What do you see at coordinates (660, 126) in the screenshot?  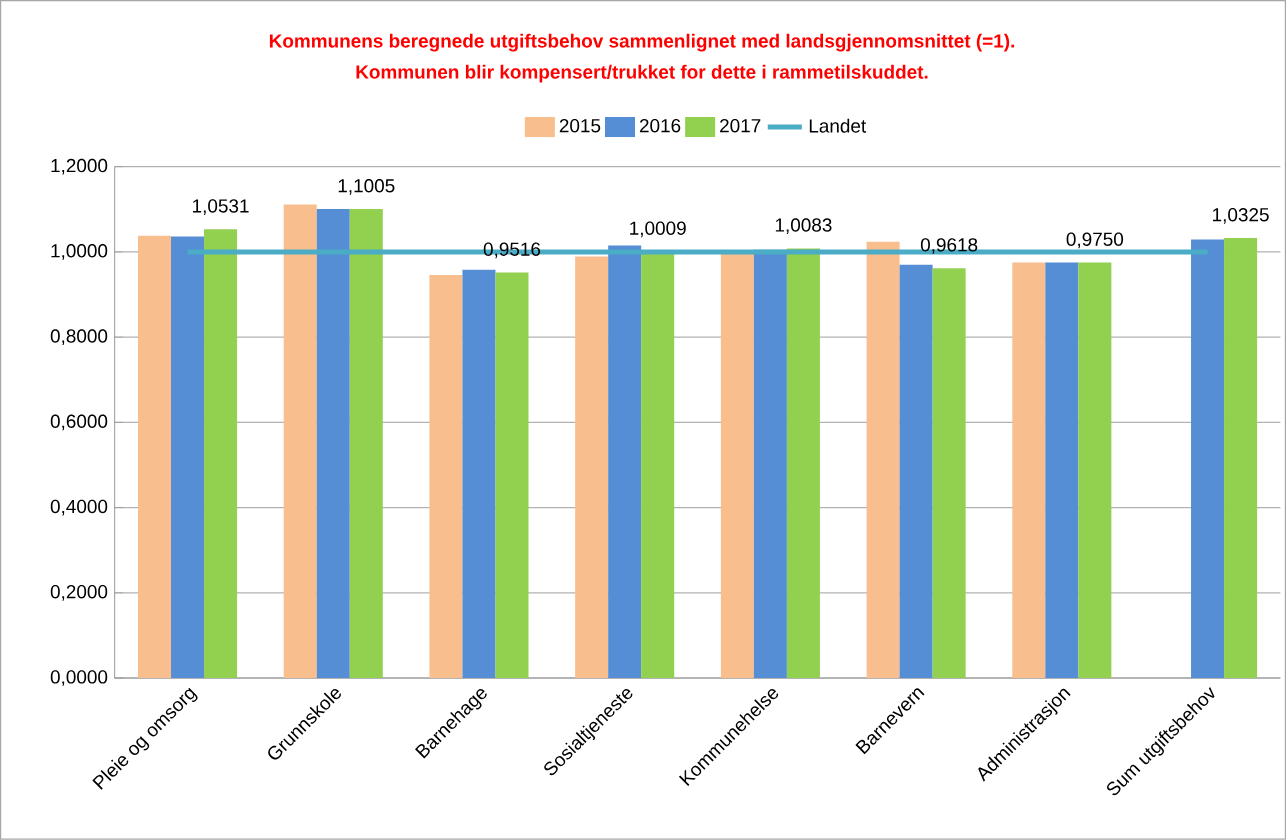 I see `legend-label: 2016` at bounding box center [660, 126].